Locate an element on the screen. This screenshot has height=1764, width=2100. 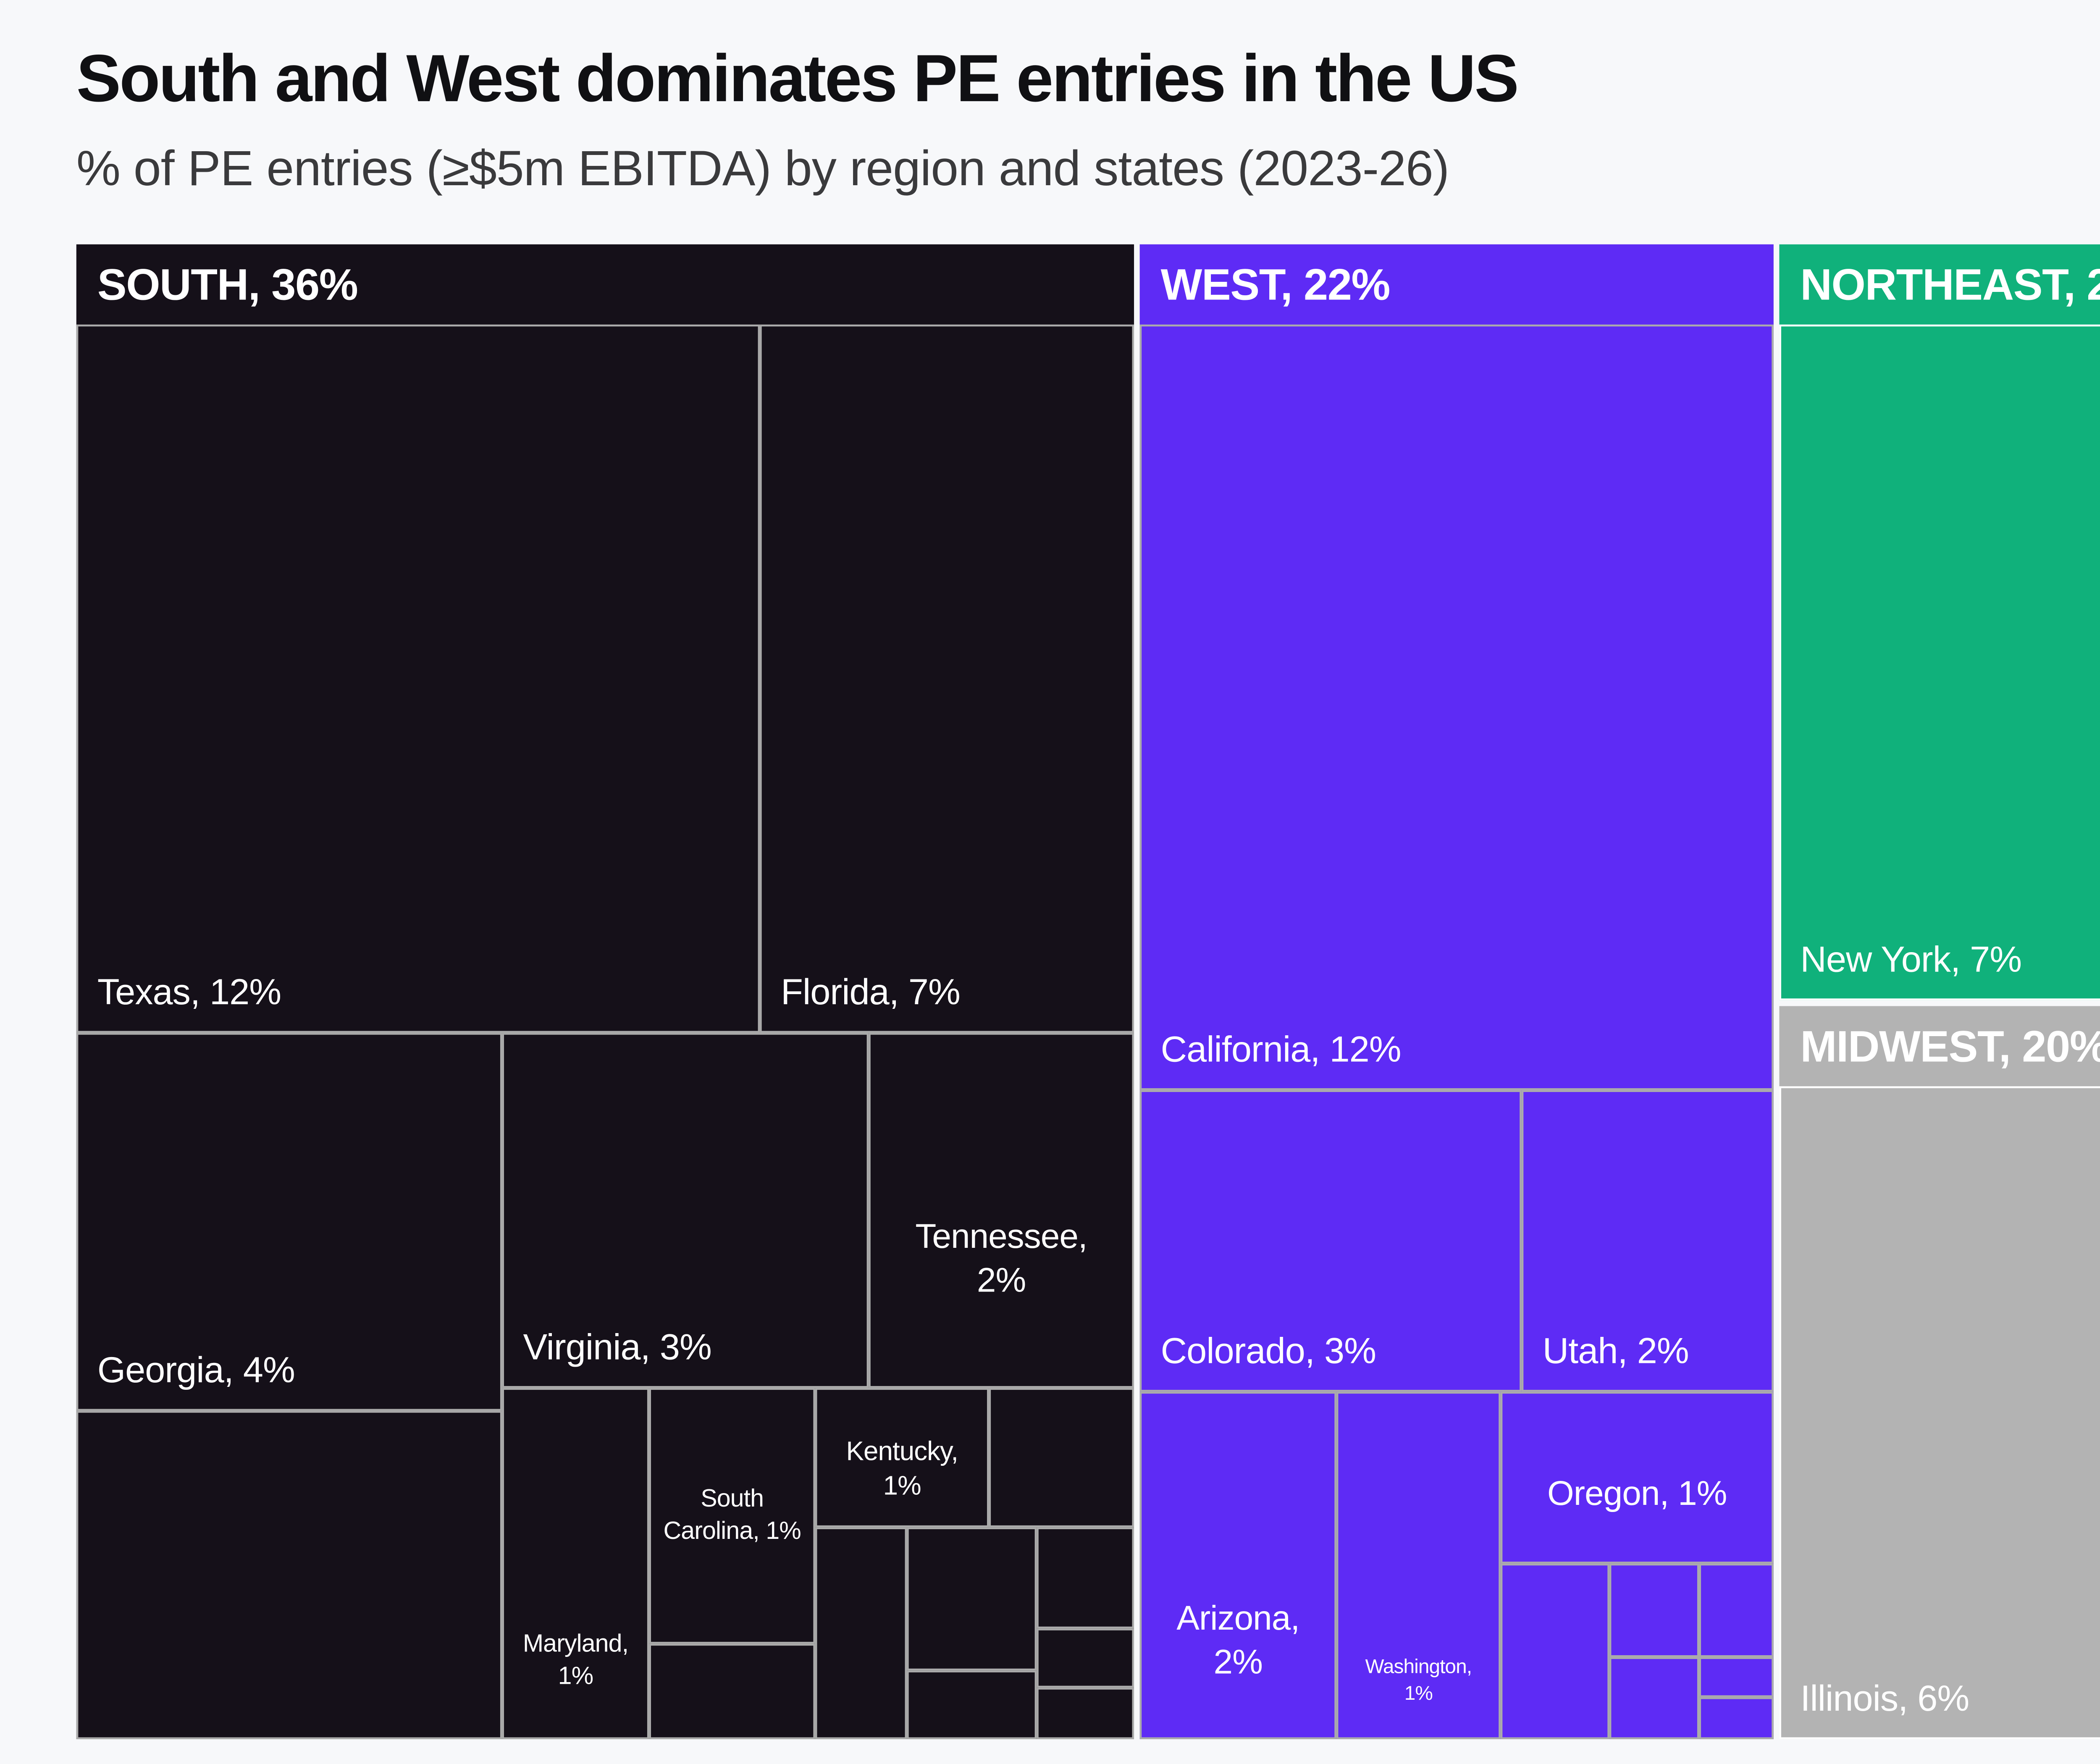
cell-south-carolina: South Carolina, 1% is located at coordinates (732, 1516).